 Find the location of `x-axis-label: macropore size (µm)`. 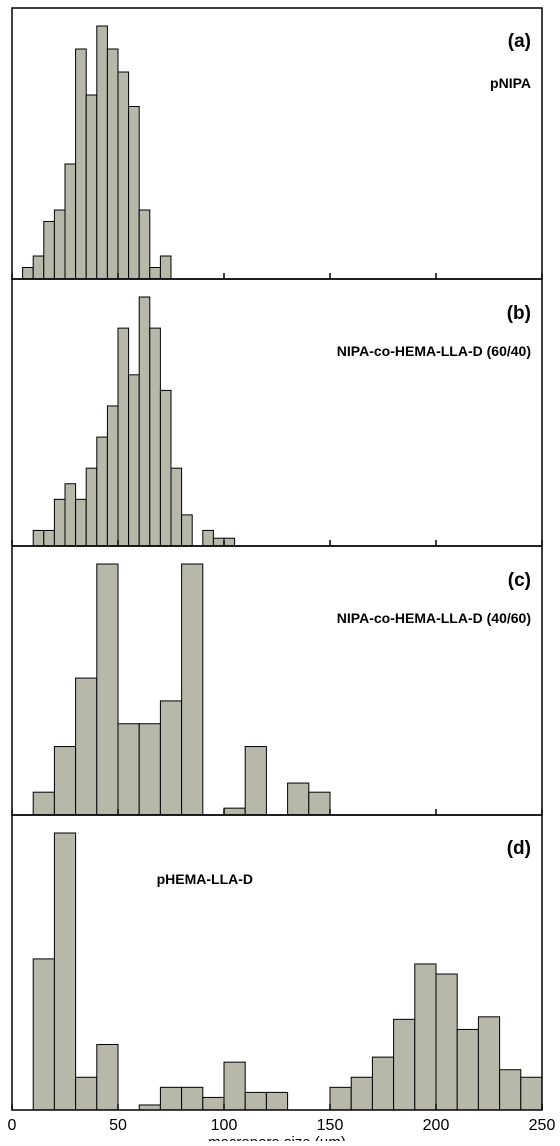

x-axis-label: macropore size (µm) is located at coordinates (277, 1137).